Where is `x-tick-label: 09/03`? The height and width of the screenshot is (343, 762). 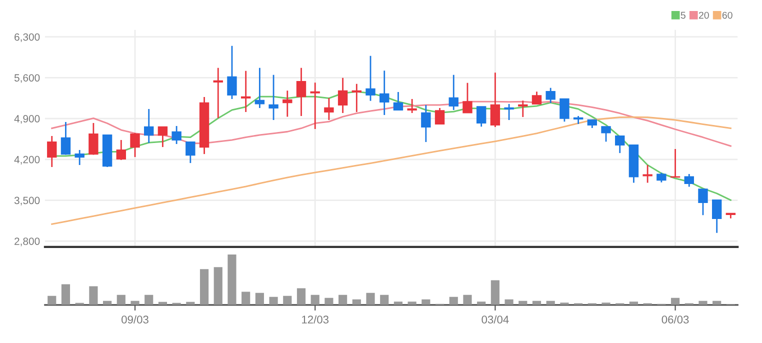
x-tick-label: 09/03 is located at coordinates (135, 319).